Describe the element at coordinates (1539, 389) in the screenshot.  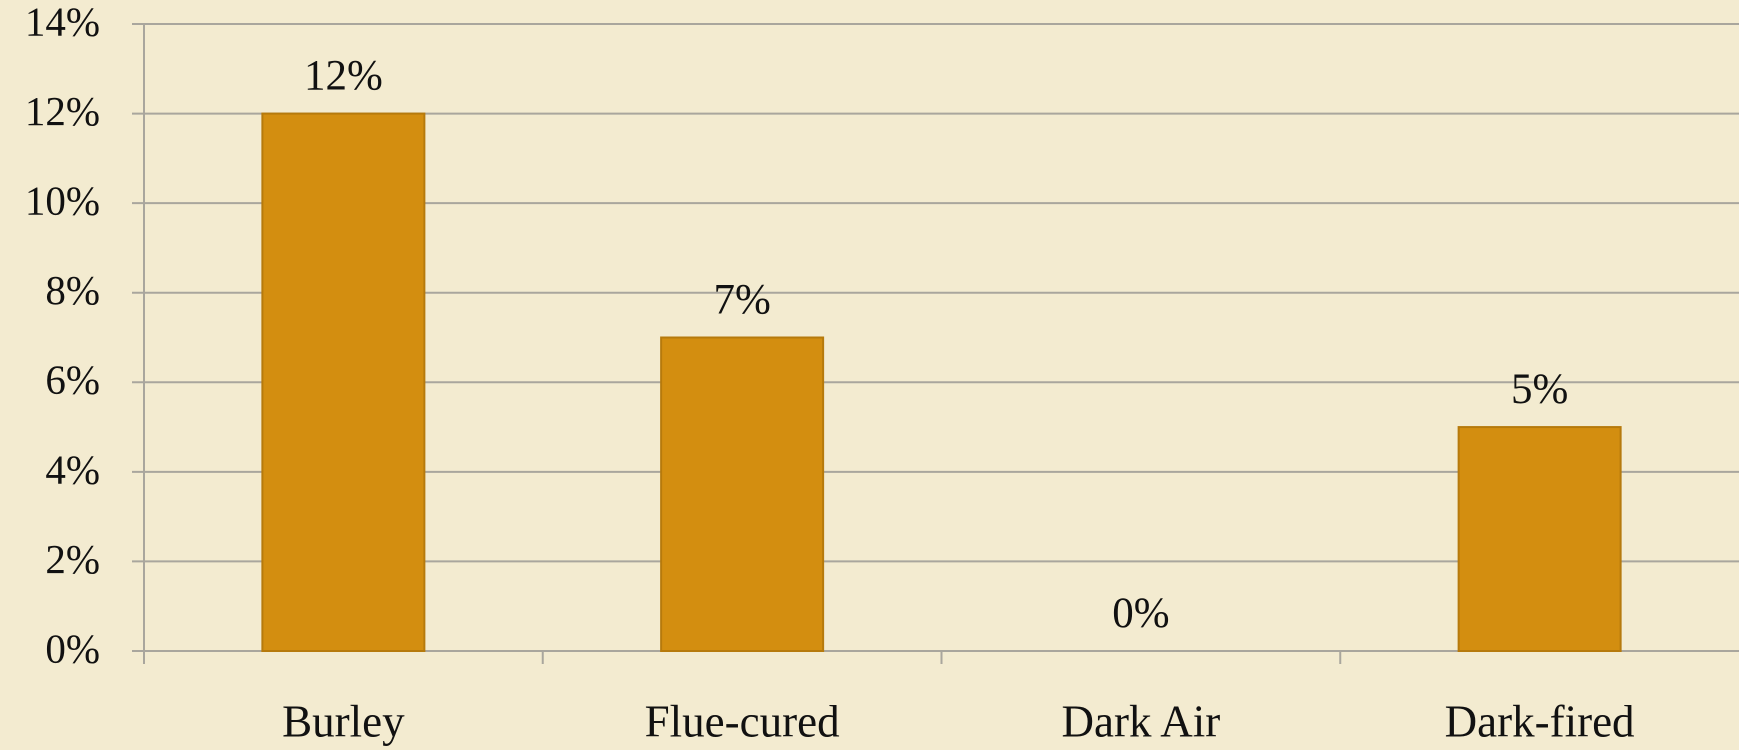
I see `data-label: 5%` at that location.